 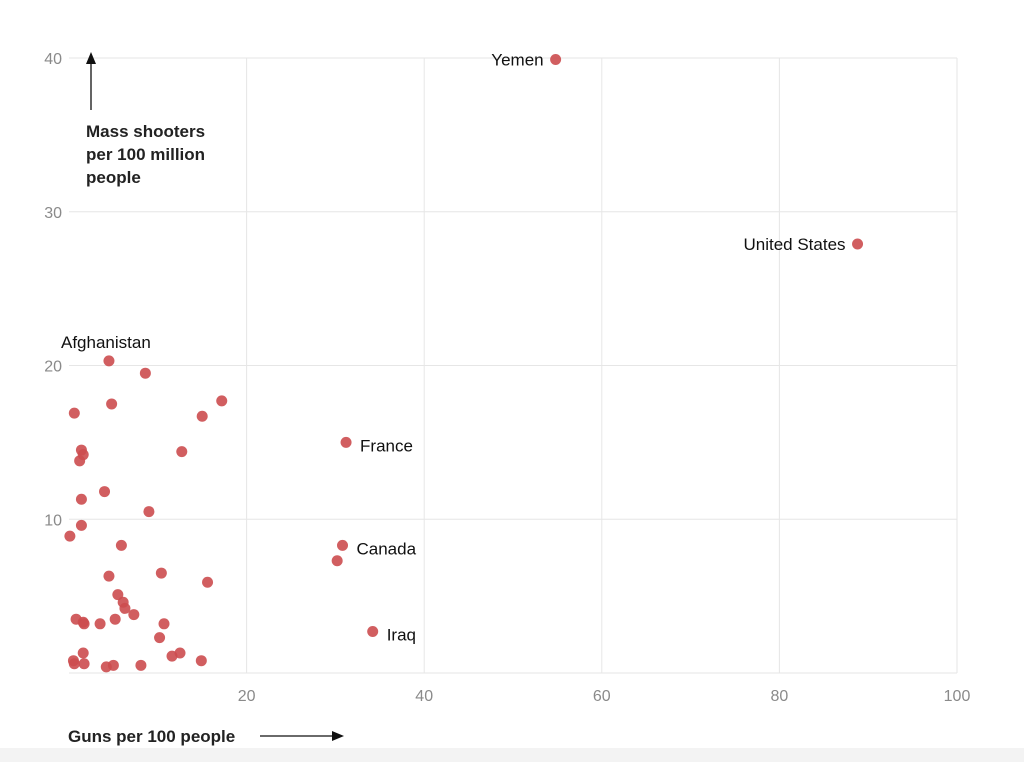 What do you see at coordinates (53, 367) in the screenshot?
I see `y-tick-label: 20` at bounding box center [53, 367].